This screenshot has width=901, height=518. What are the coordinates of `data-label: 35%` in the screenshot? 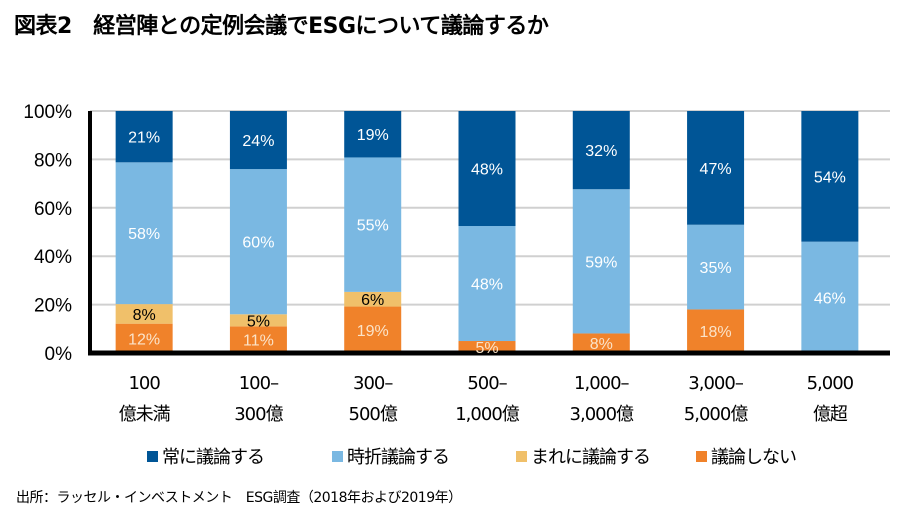 It's located at (716, 268).